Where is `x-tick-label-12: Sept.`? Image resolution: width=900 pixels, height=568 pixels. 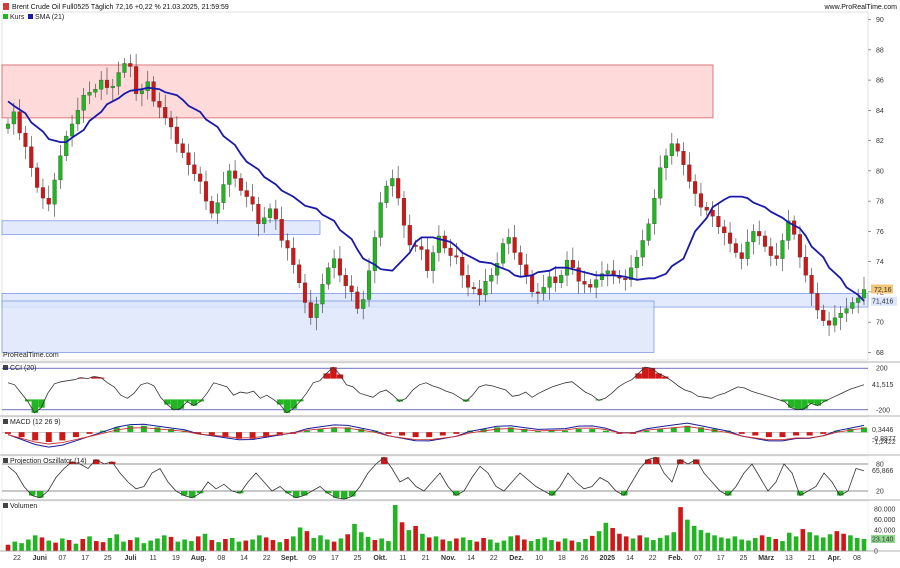
x-tick-label-12: Sept. is located at coordinates (289, 558).